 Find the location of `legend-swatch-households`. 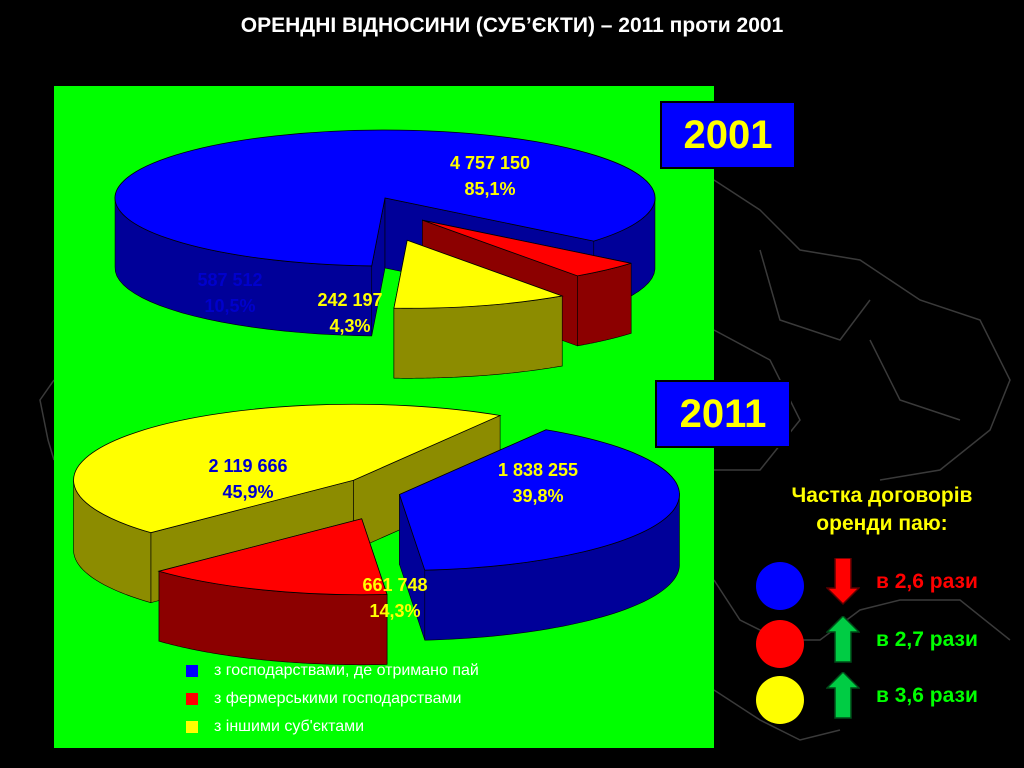

legend-swatch-households is located at coordinates (192, 671).